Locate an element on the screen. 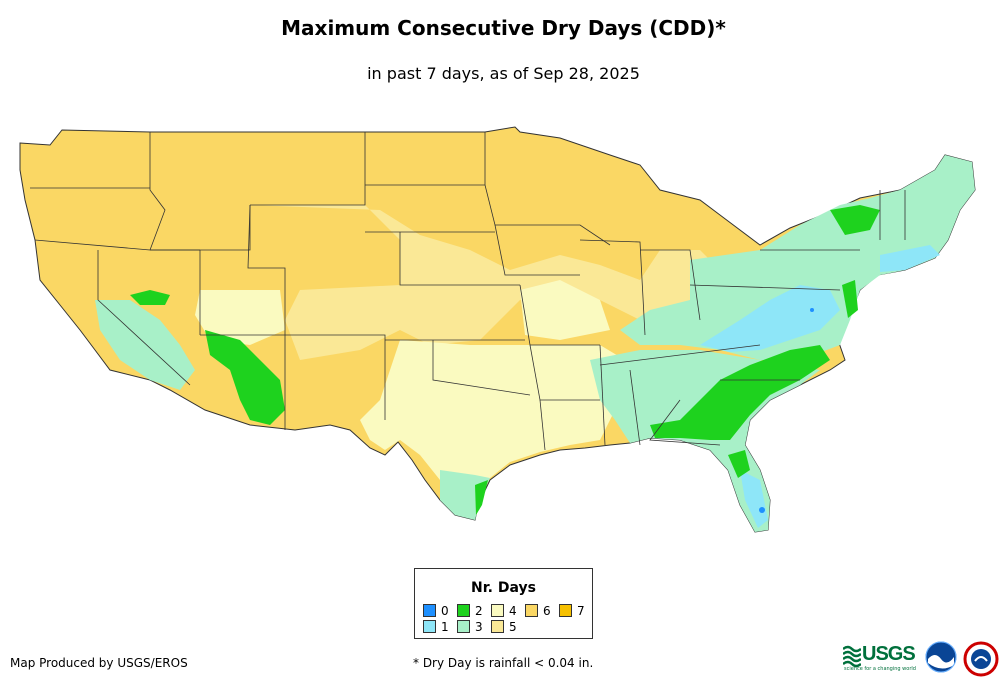 Image resolution: width=1007 pixels, height=691 pixels. region-2day-nj is located at coordinates (850, 299).